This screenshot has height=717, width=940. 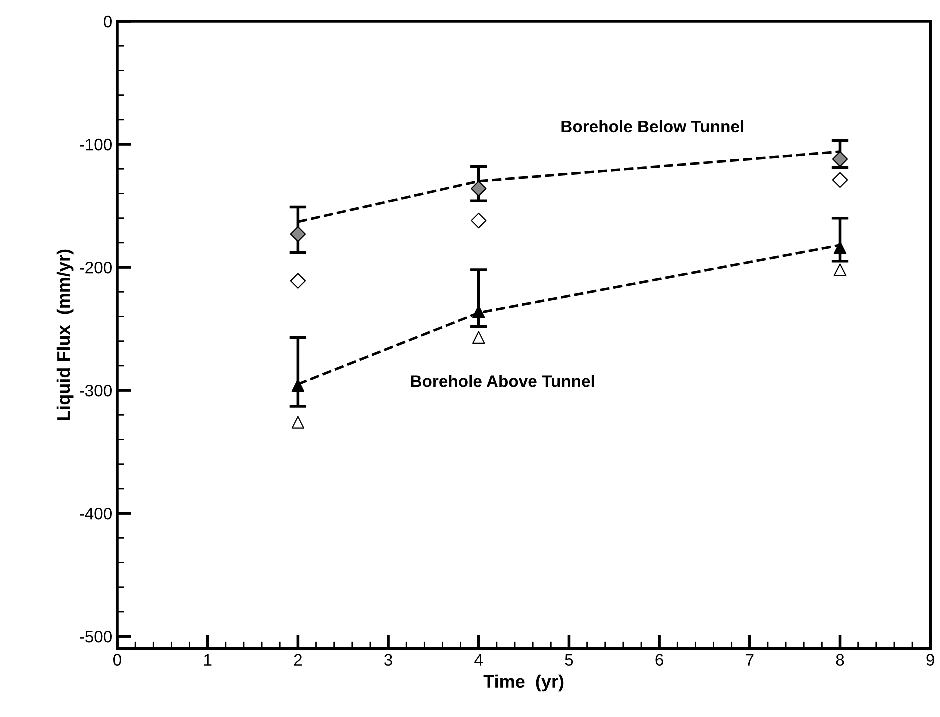 What do you see at coordinates (96, 144) in the screenshot?
I see `y-tick-label: -100` at bounding box center [96, 144].